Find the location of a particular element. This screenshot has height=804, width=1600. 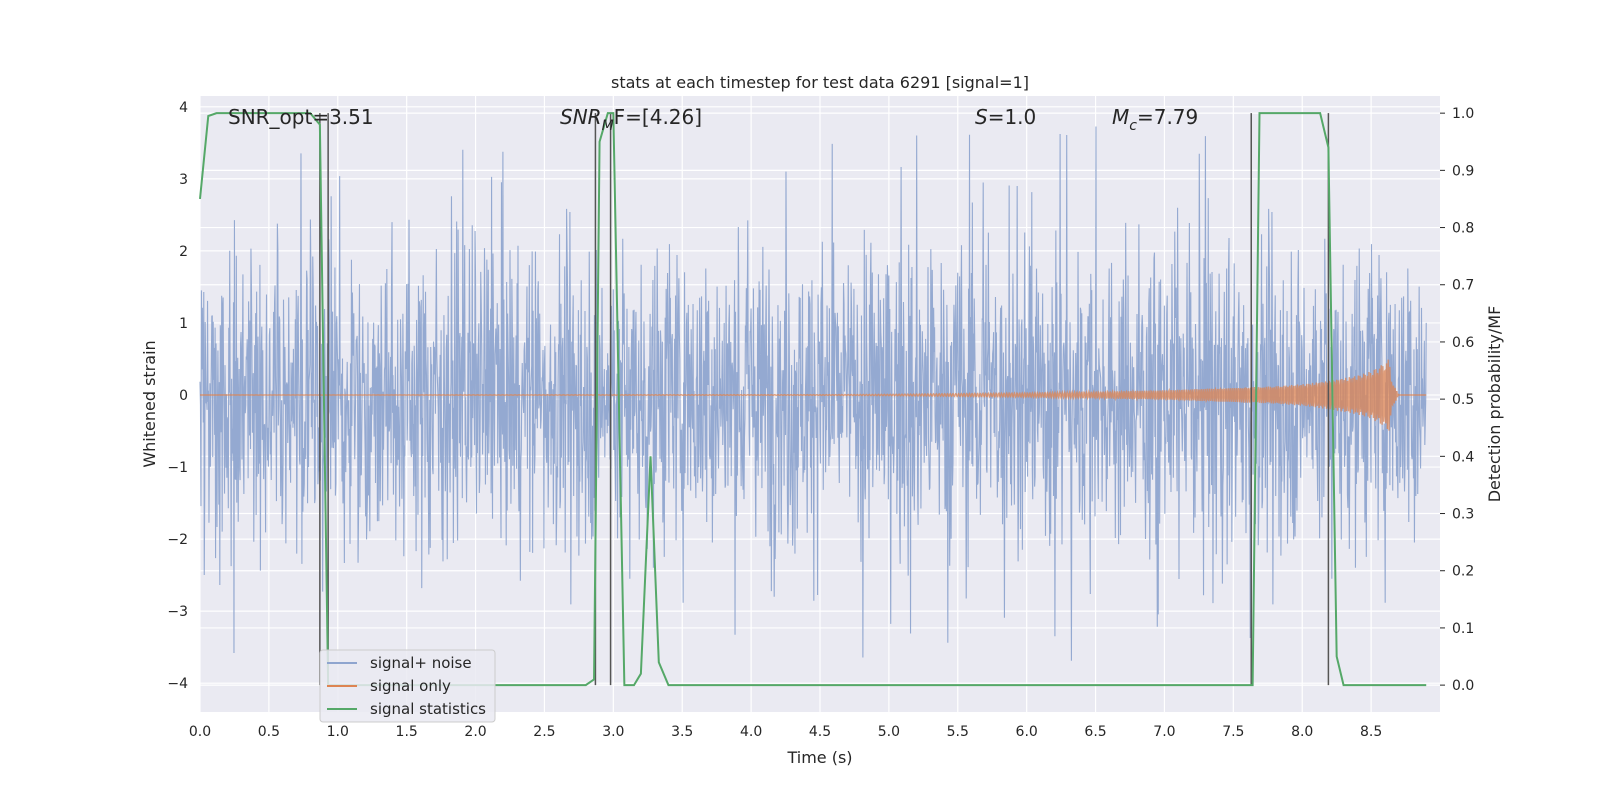

annotation-mc: Mc=7.79 is located at coordinates (1155, 119).